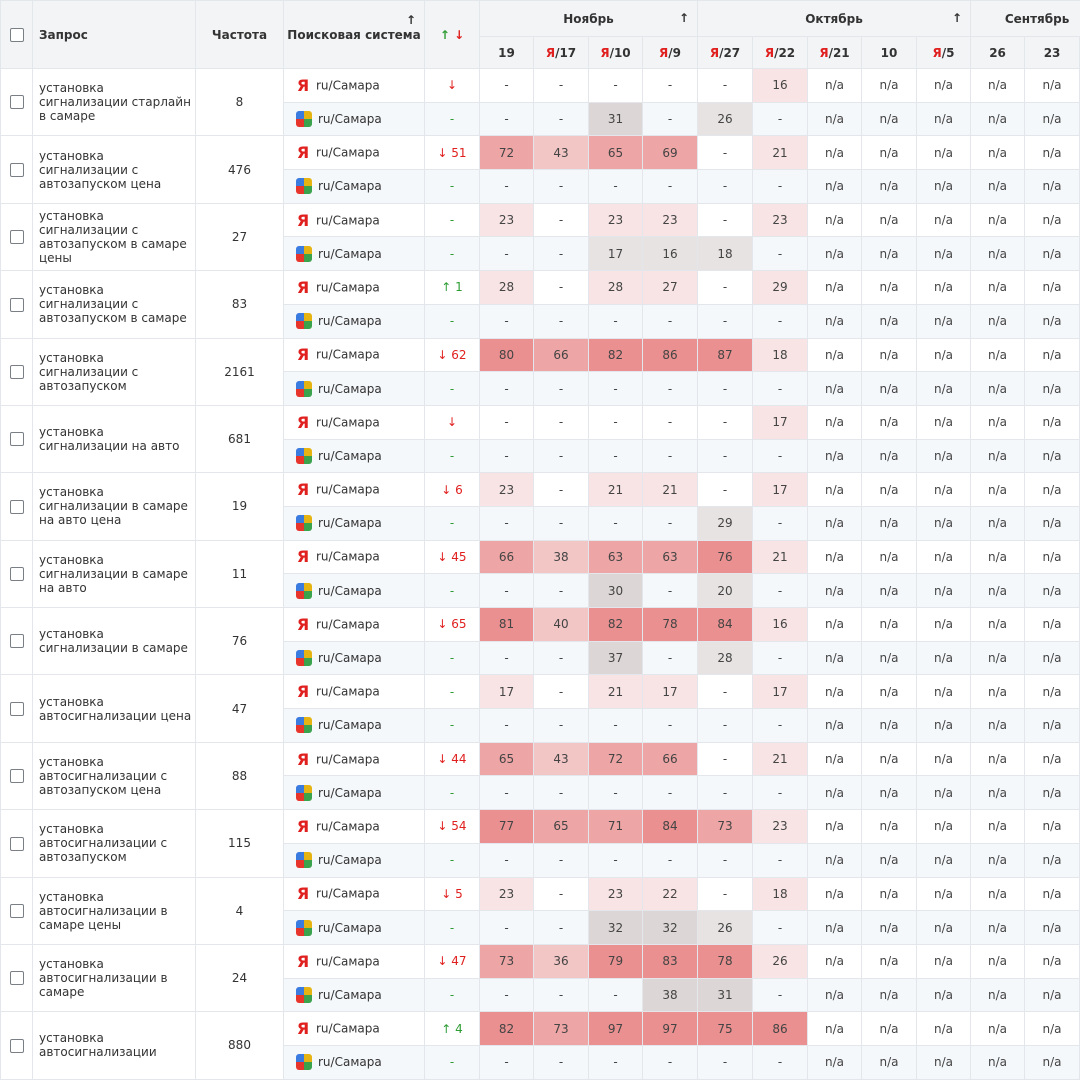 Image resolution: width=1080 pixels, height=1080 pixels. I want to click on frequency-value: 115, so click(240, 843).